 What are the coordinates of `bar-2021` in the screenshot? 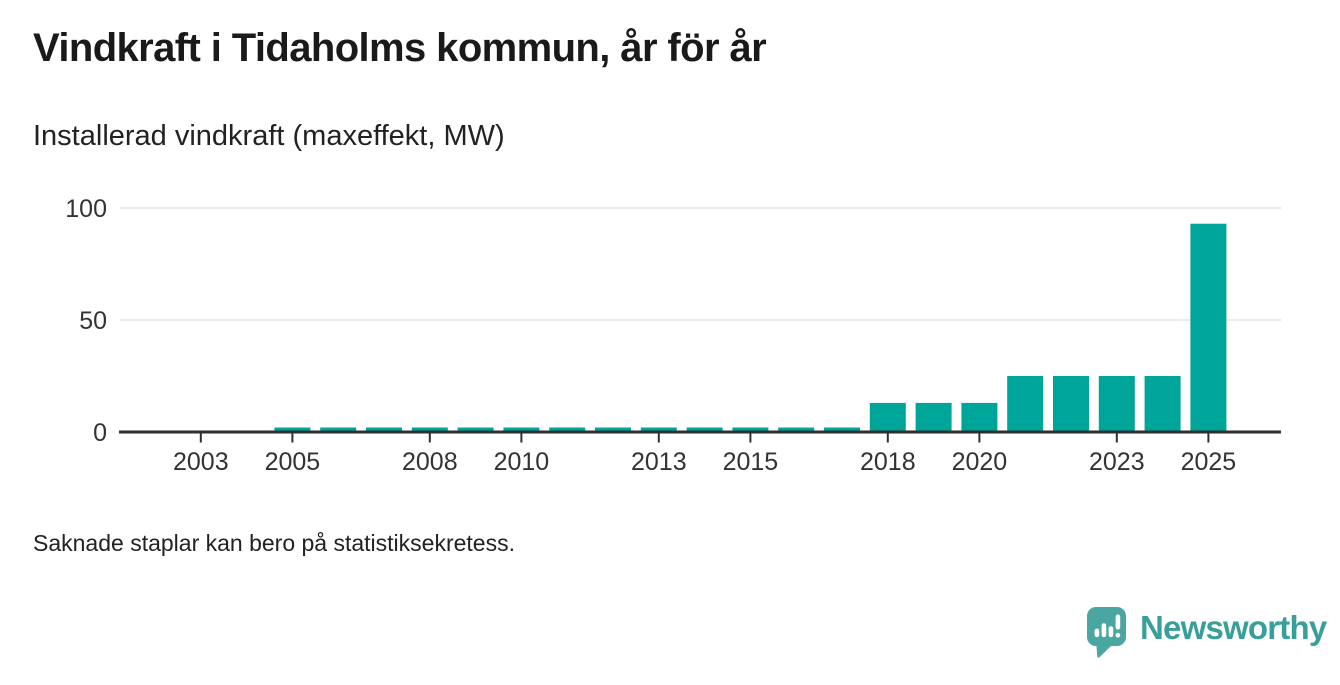 It's located at (1025, 404).